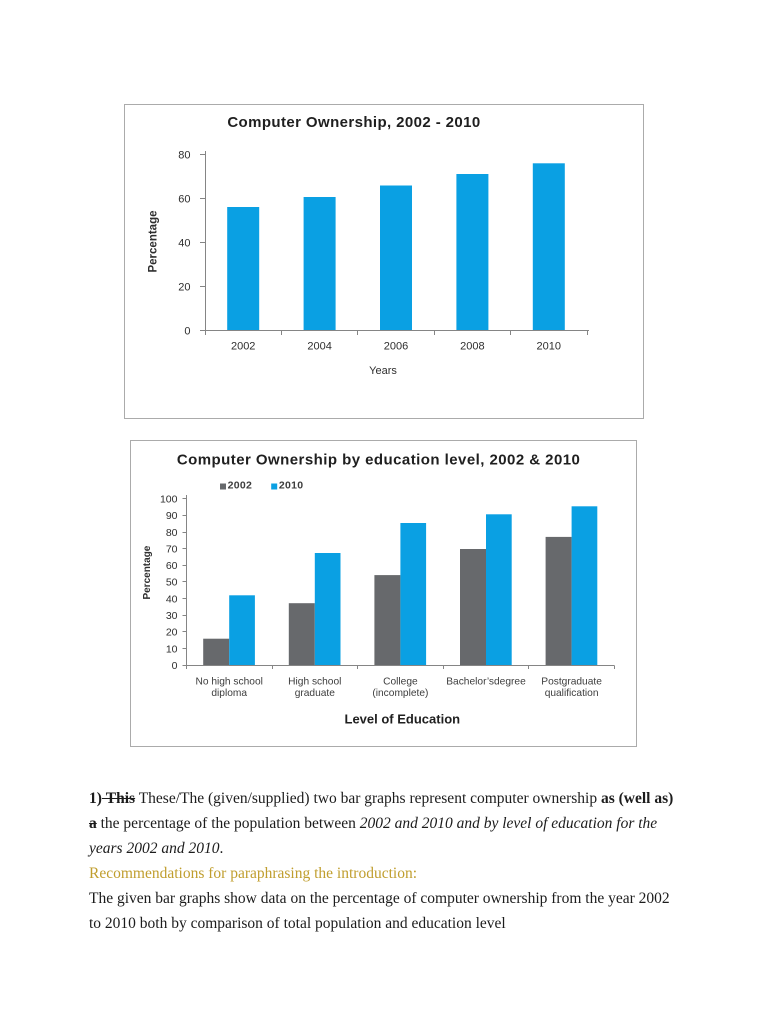  I want to click on svg-text: Bachelor’sdegree, so click(486, 682).